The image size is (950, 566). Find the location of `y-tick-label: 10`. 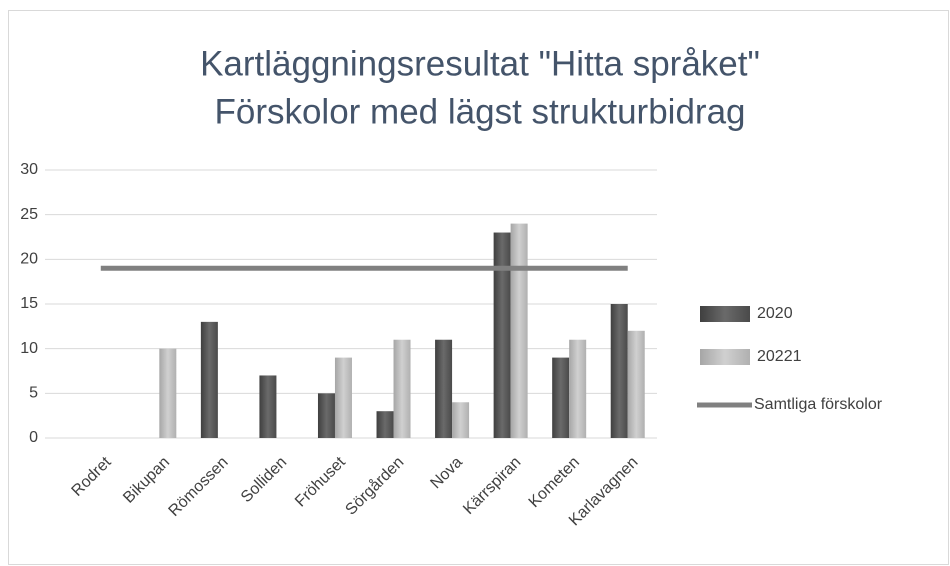

y-tick-label: 10 is located at coordinates (29, 348).